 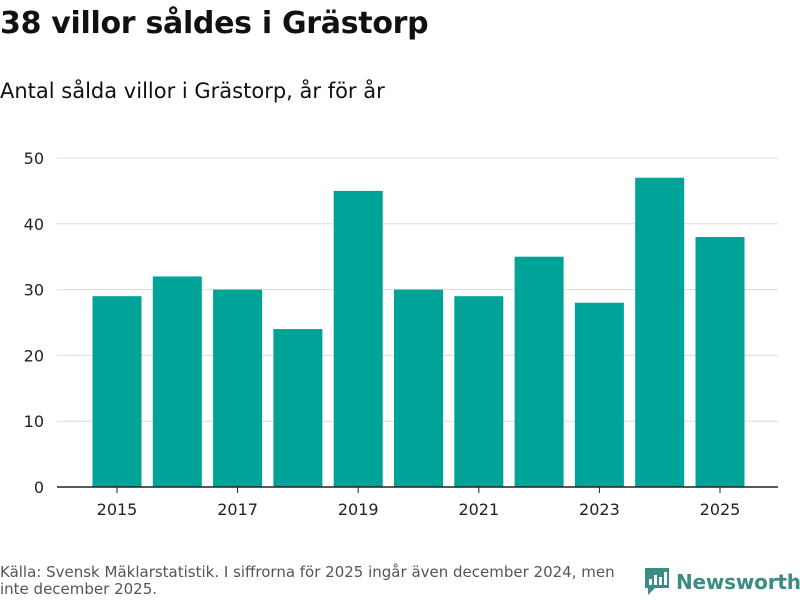 I want to click on bar-2020, so click(x=418, y=388).